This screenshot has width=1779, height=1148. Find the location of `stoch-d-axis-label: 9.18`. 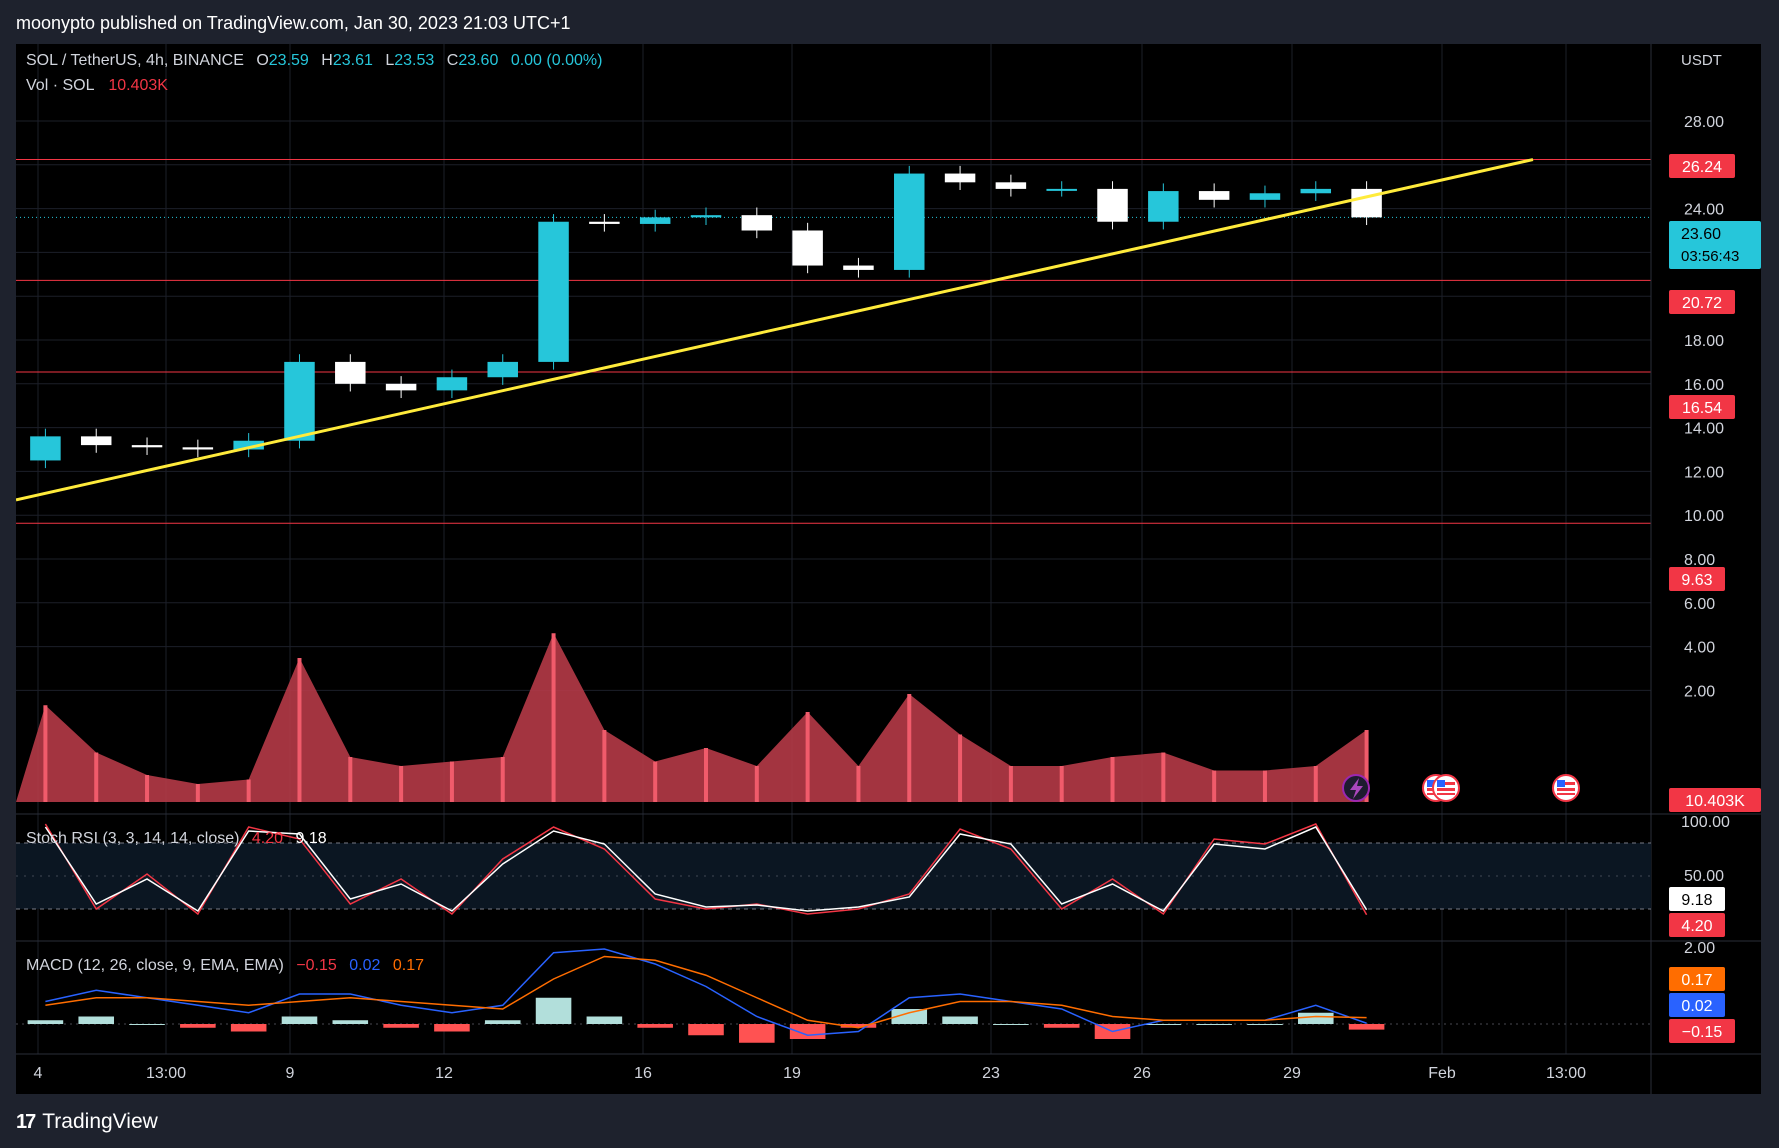

stoch-d-axis-label: 9.18 is located at coordinates (1697, 899).